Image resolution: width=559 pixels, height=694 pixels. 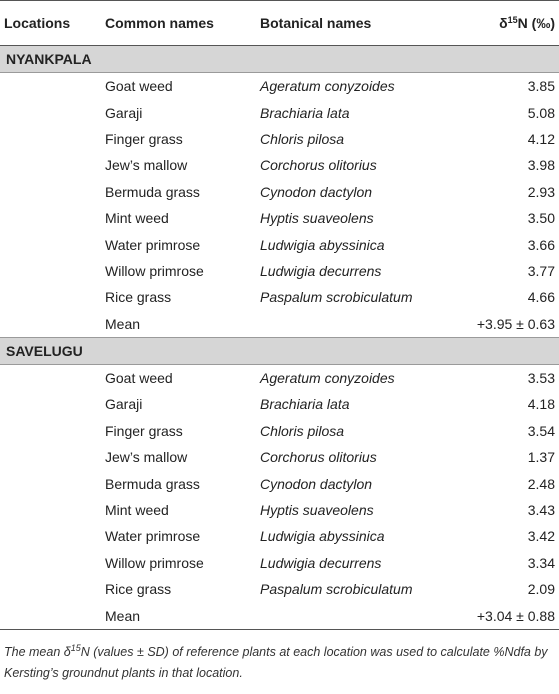 I want to click on cell-delta-value: 3.54, so click(x=541, y=430).